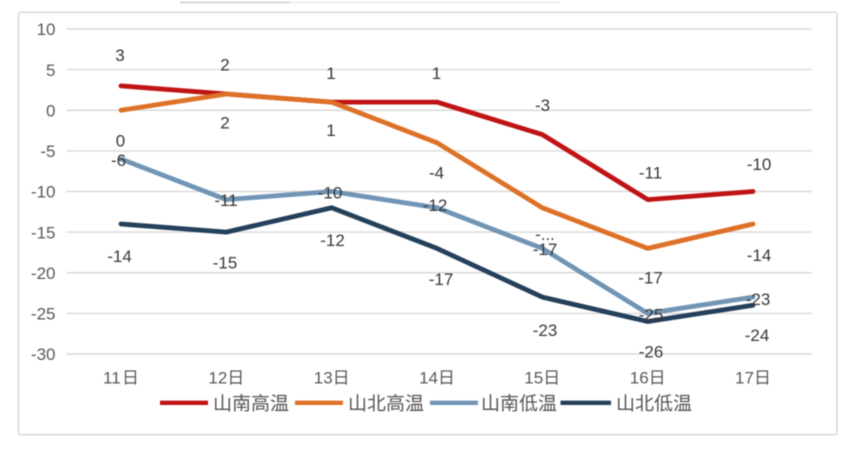 This screenshot has height=456, width=860. I want to click on svg-text: 14, so click(428, 378).